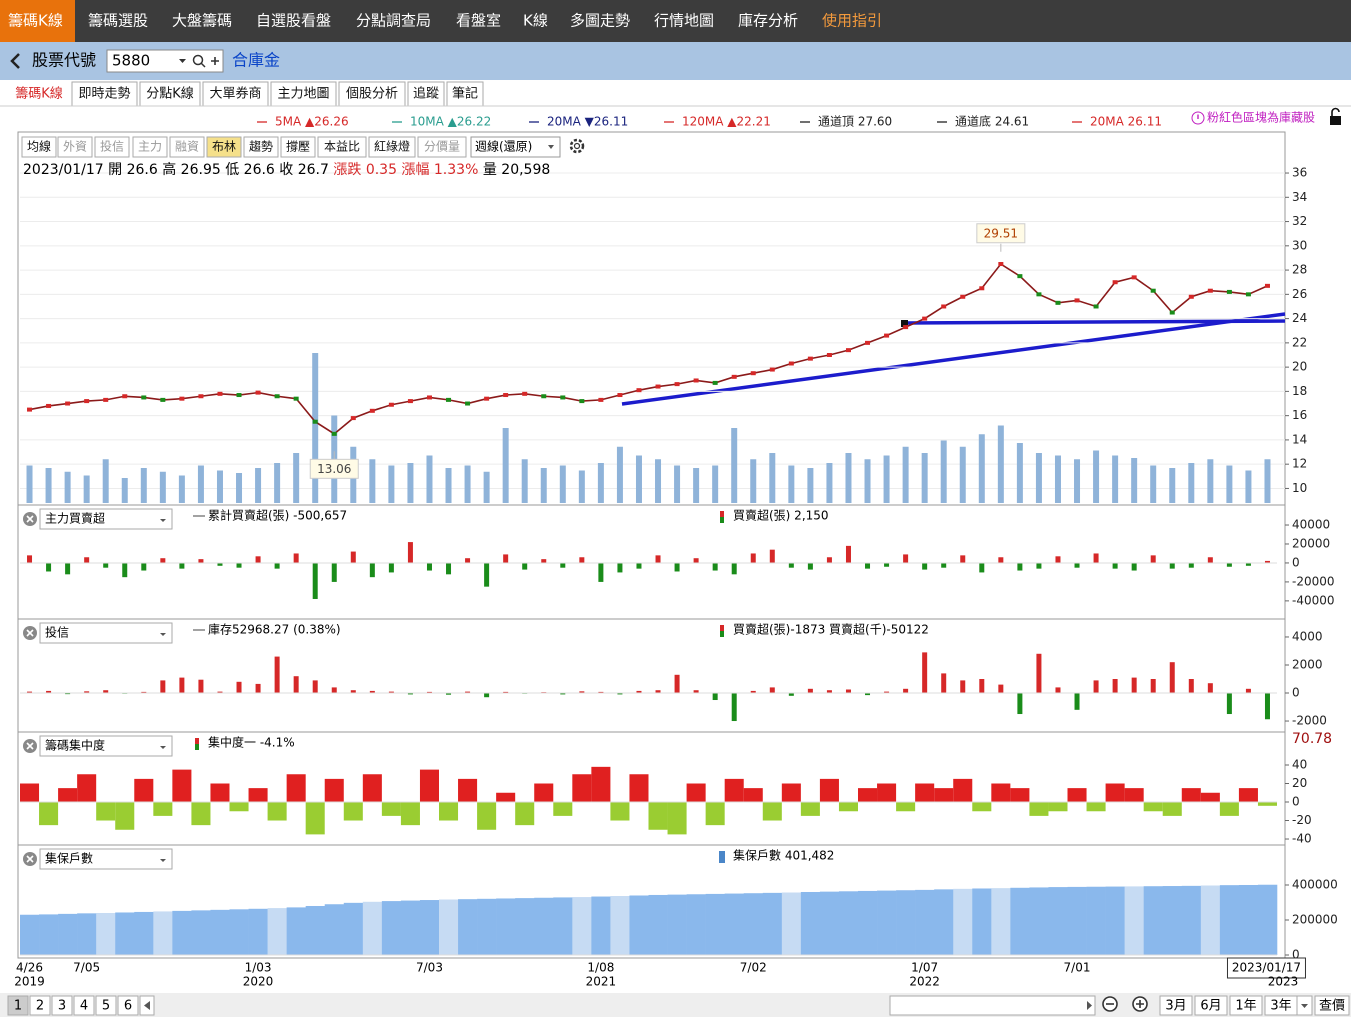 This screenshot has height=1017, width=1351. Describe the element at coordinates (515, 147) in the screenshot. I see `period-select` at that location.